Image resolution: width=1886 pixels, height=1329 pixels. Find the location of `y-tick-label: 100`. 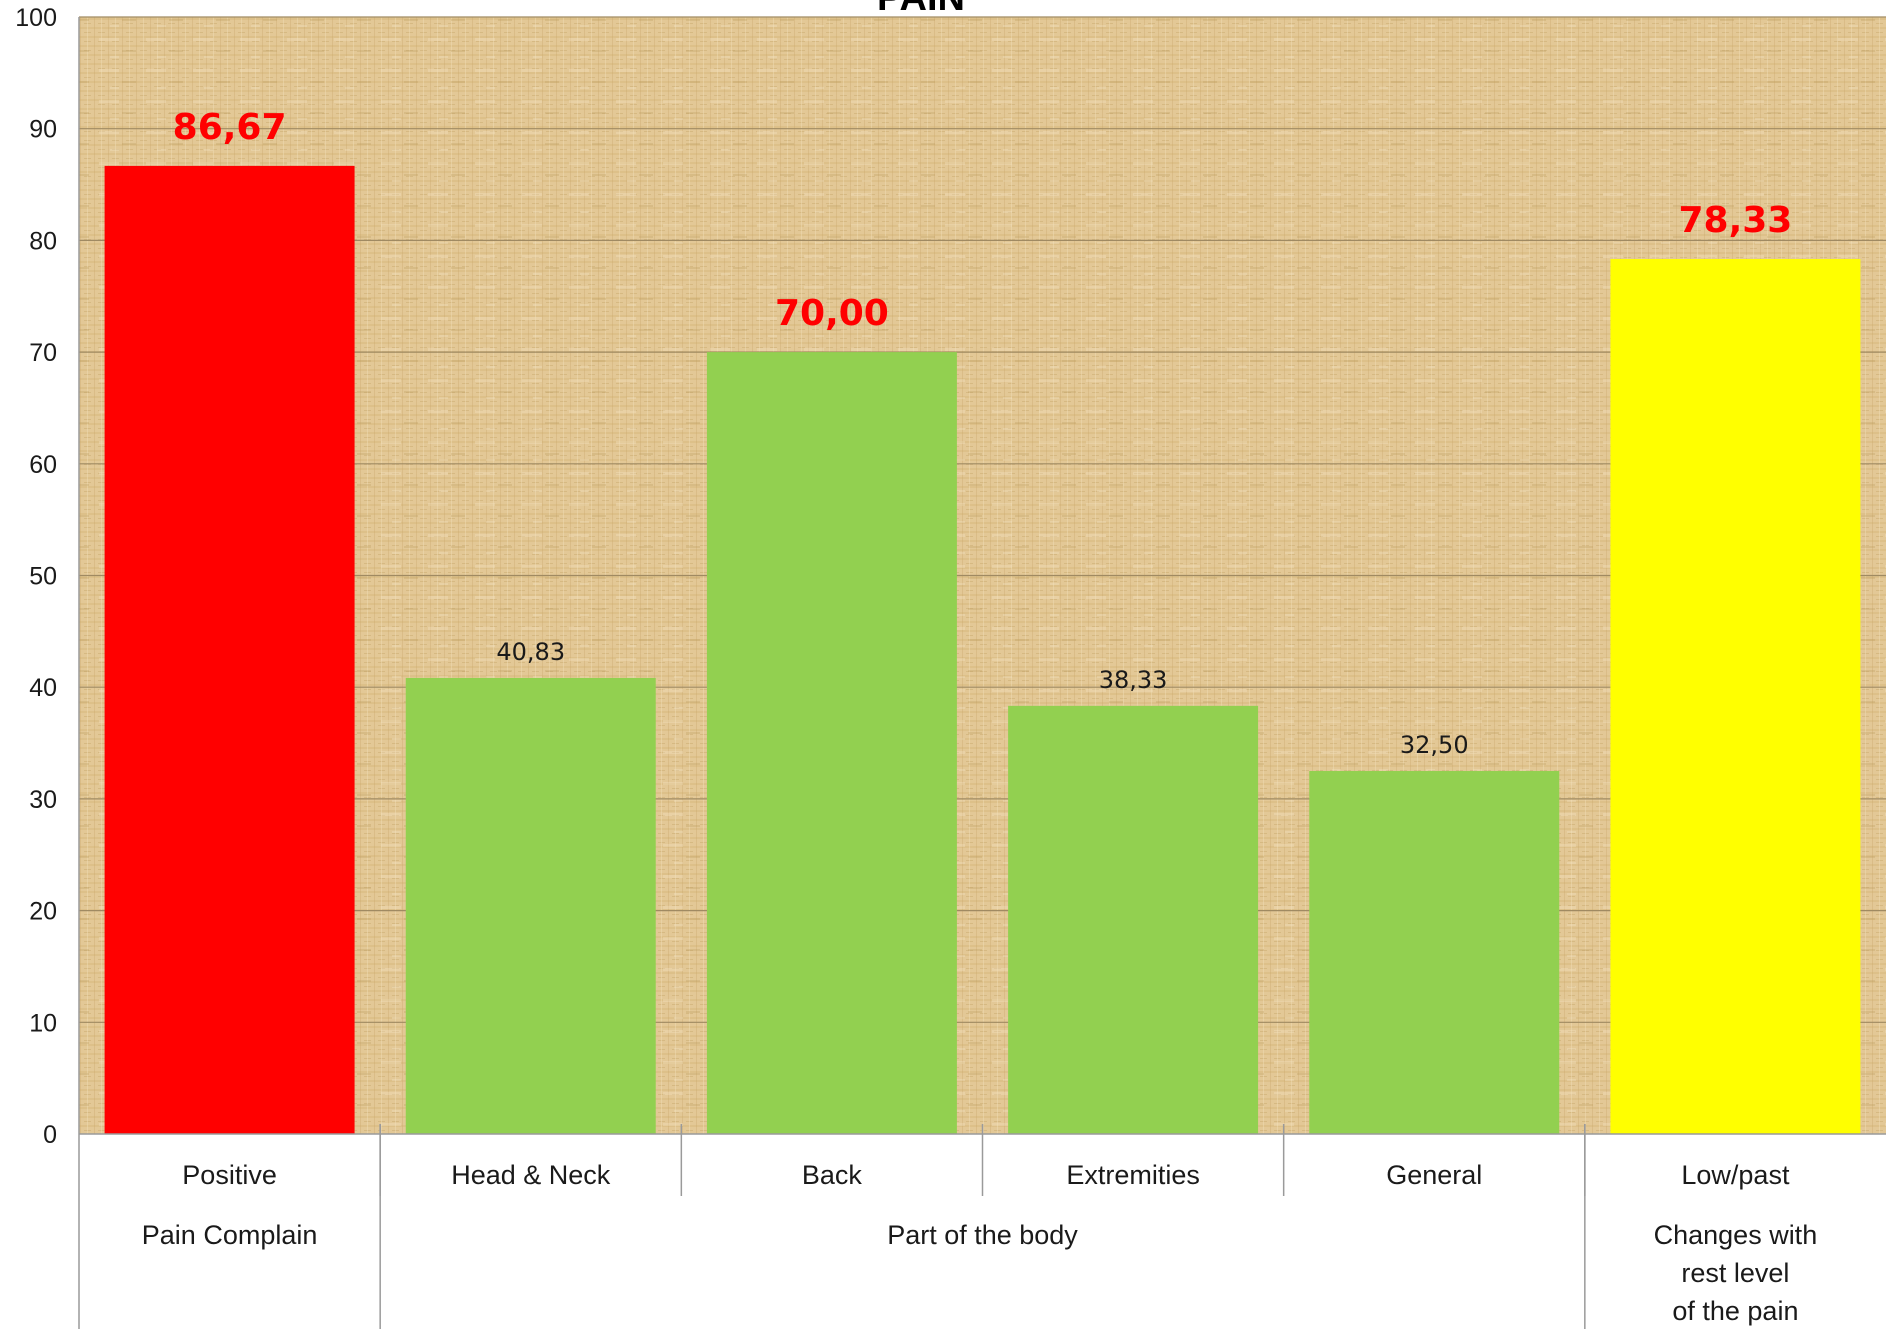

y-tick-label: 100 is located at coordinates (36, 18).